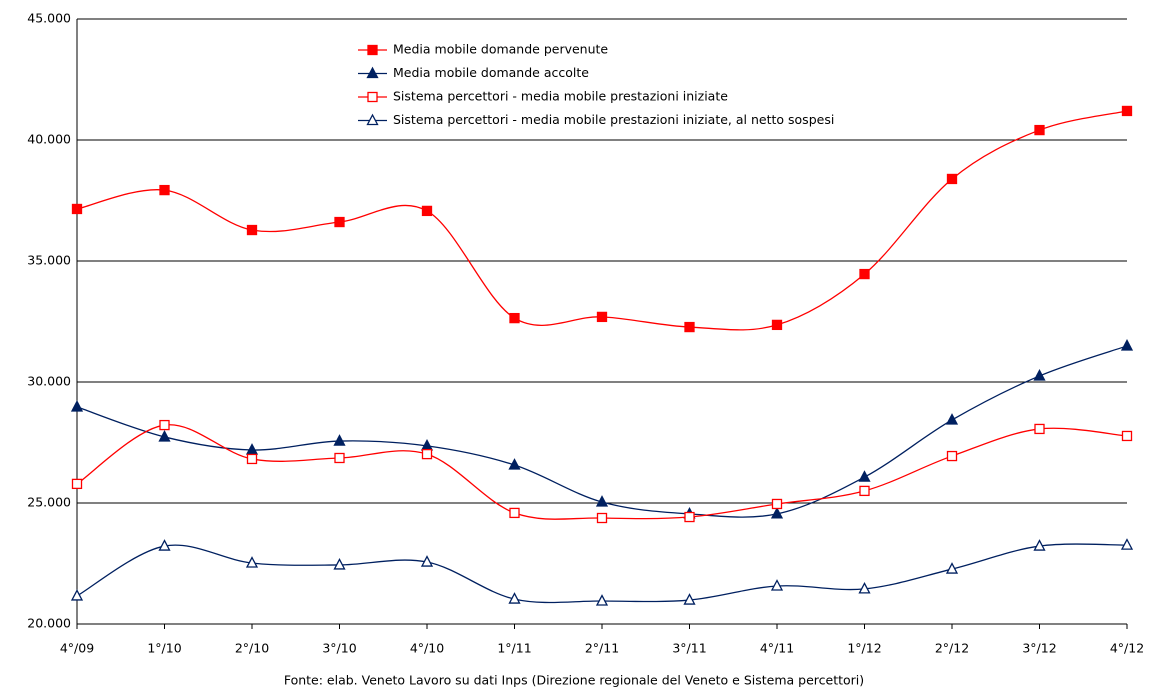  What do you see at coordinates (864, 648) in the screenshot?
I see `x-tick-label: 1°/12` at bounding box center [864, 648].